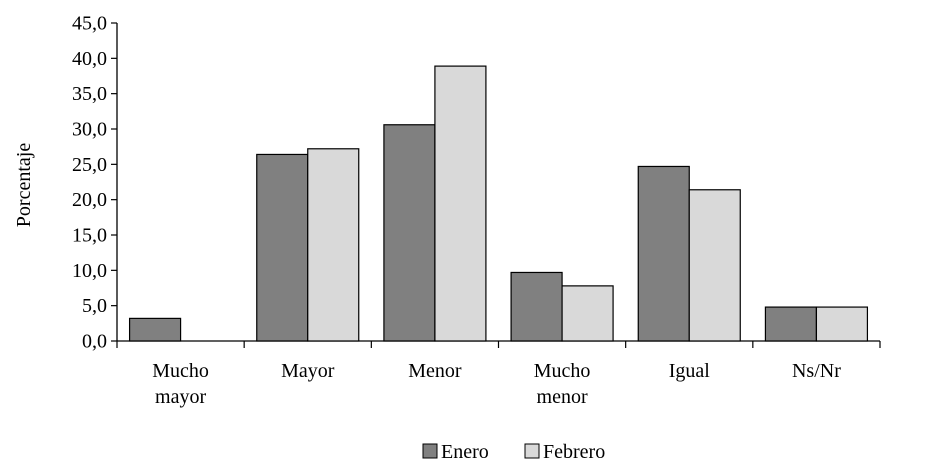 The height and width of the screenshot is (464, 927). I want to click on legend: Enero Febrero, so click(513, 452).